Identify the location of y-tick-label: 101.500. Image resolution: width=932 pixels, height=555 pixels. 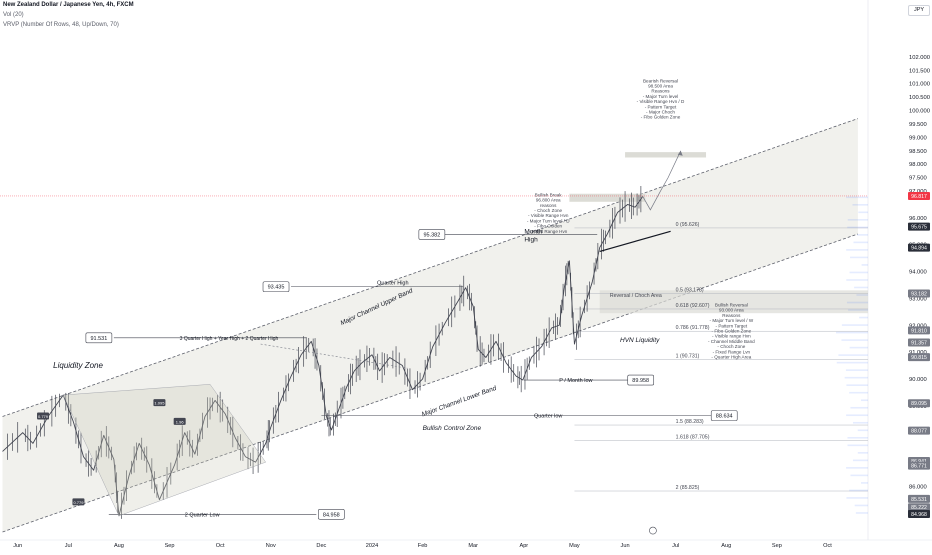
(919, 71).